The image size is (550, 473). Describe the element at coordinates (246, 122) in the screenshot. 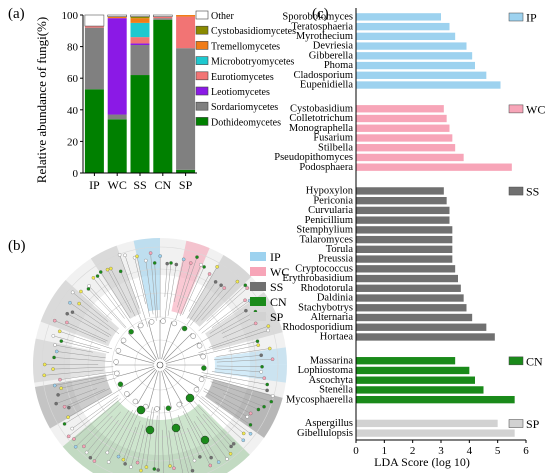

I see `legend-label-dothideomycetes: Dothideomycetes` at that location.